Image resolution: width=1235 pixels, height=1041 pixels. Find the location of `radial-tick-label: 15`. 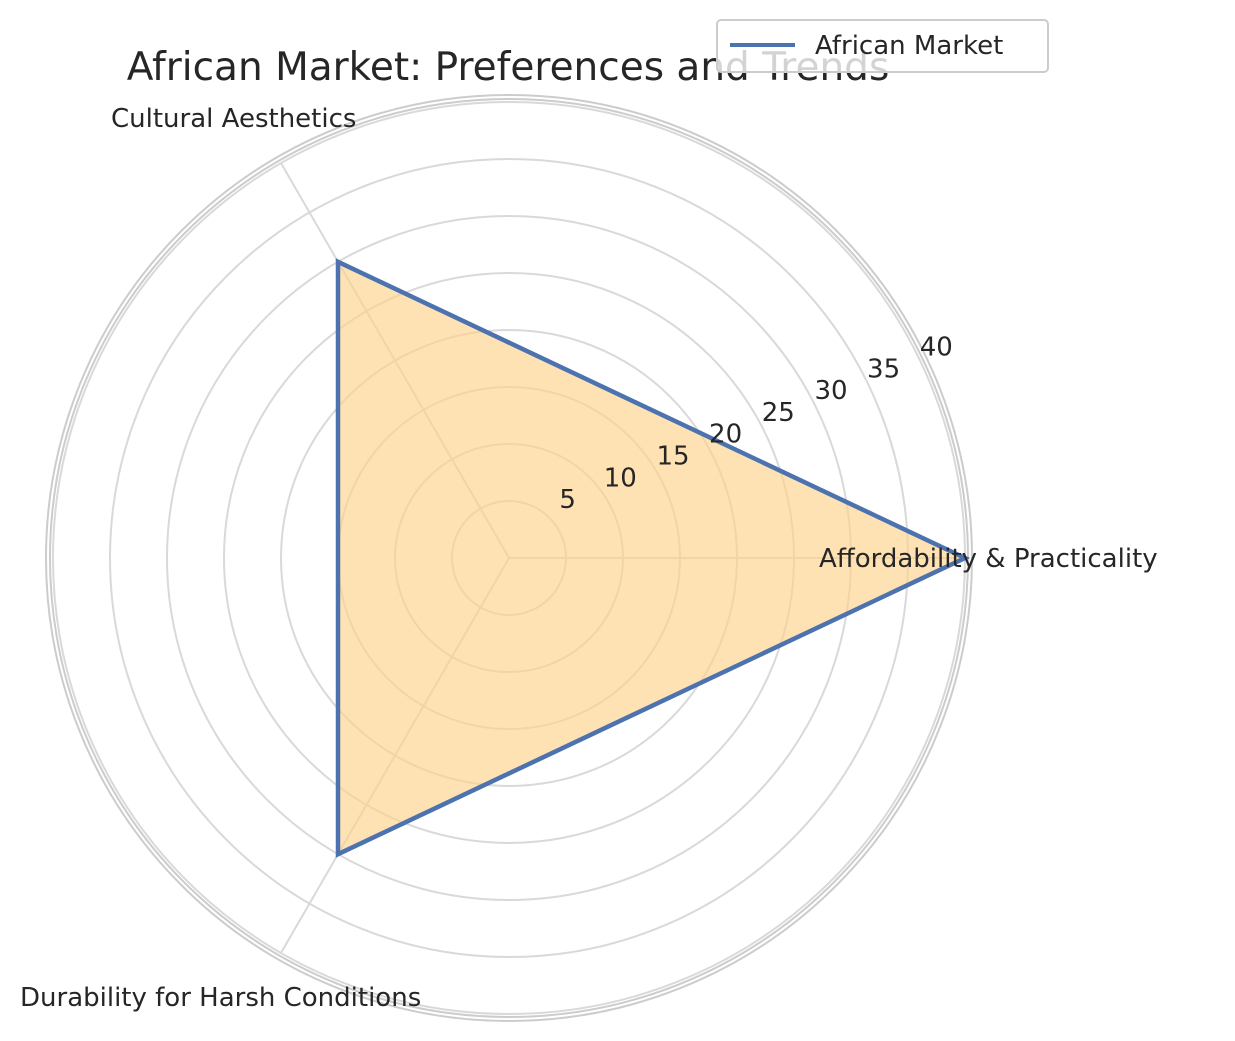

radial-tick-label: 15 is located at coordinates (672, 457).